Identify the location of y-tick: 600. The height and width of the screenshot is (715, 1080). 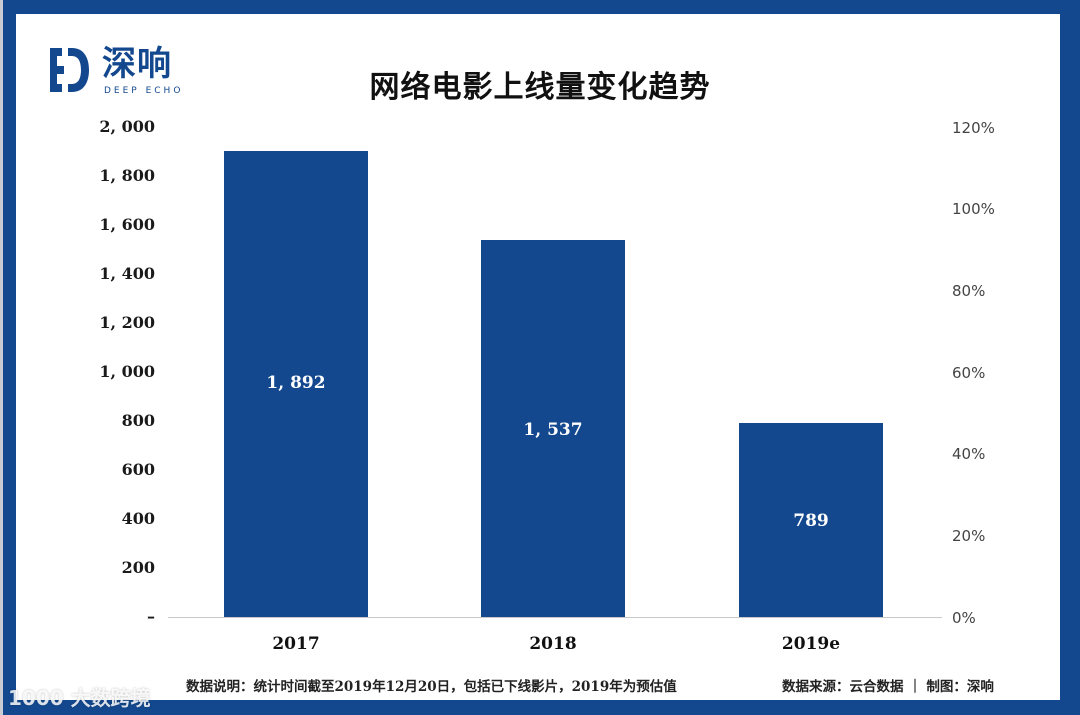
(138, 469).